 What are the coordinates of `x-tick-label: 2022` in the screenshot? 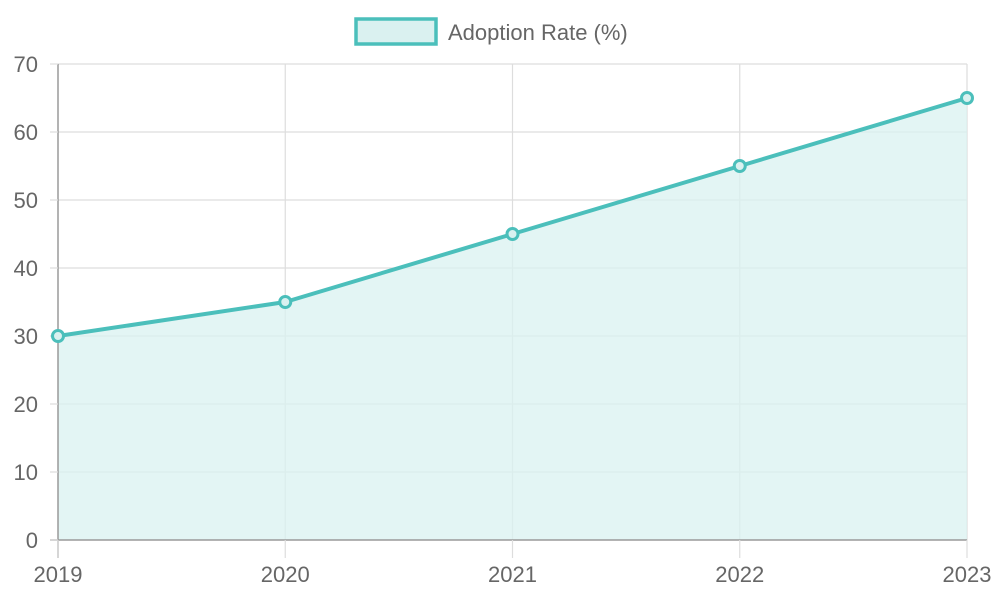 It's located at (739, 574).